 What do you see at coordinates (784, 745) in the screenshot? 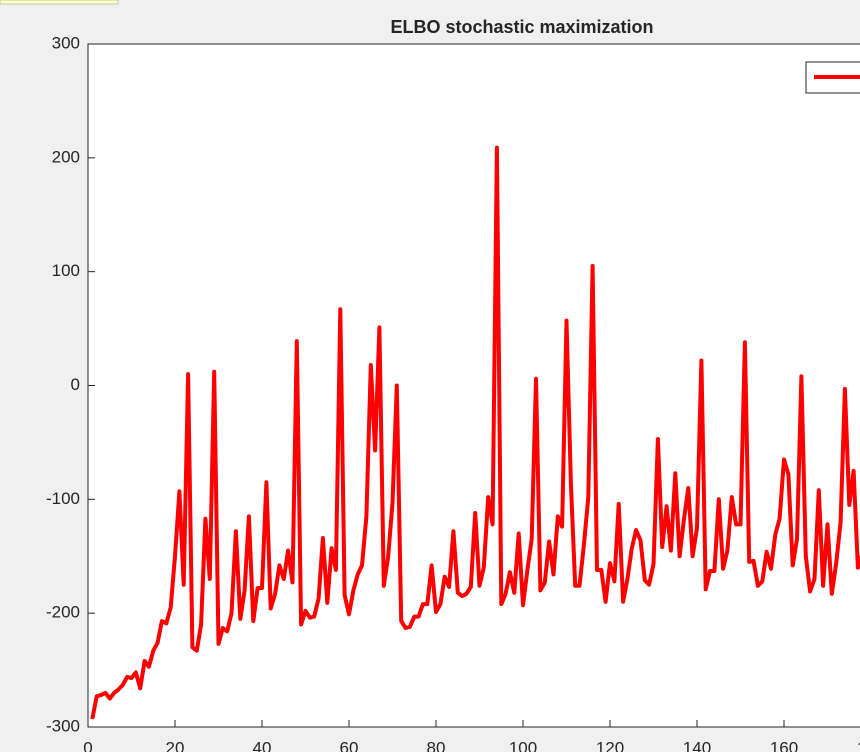
I see `x-tick-label: 160` at bounding box center [784, 745].